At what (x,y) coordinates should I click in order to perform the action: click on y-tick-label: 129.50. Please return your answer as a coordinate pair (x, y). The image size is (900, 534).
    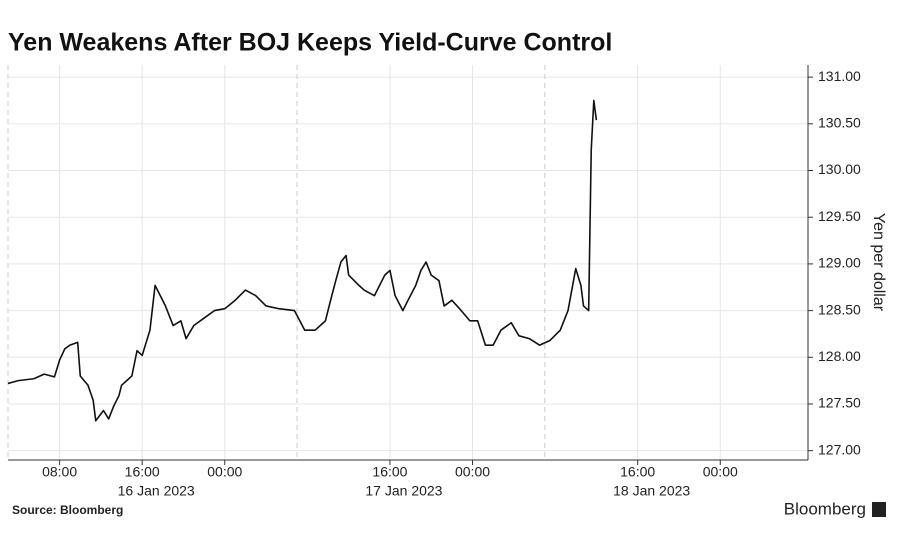
    Looking at the image, I should click on (839, 216).